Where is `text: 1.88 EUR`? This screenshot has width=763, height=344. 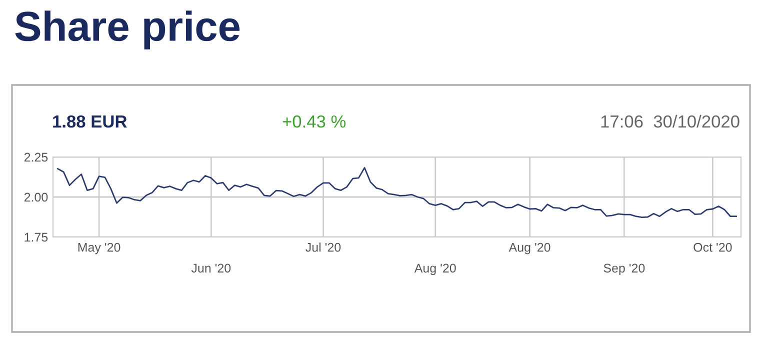 text: 1.88 EUR is located at coordinates (90, 121).